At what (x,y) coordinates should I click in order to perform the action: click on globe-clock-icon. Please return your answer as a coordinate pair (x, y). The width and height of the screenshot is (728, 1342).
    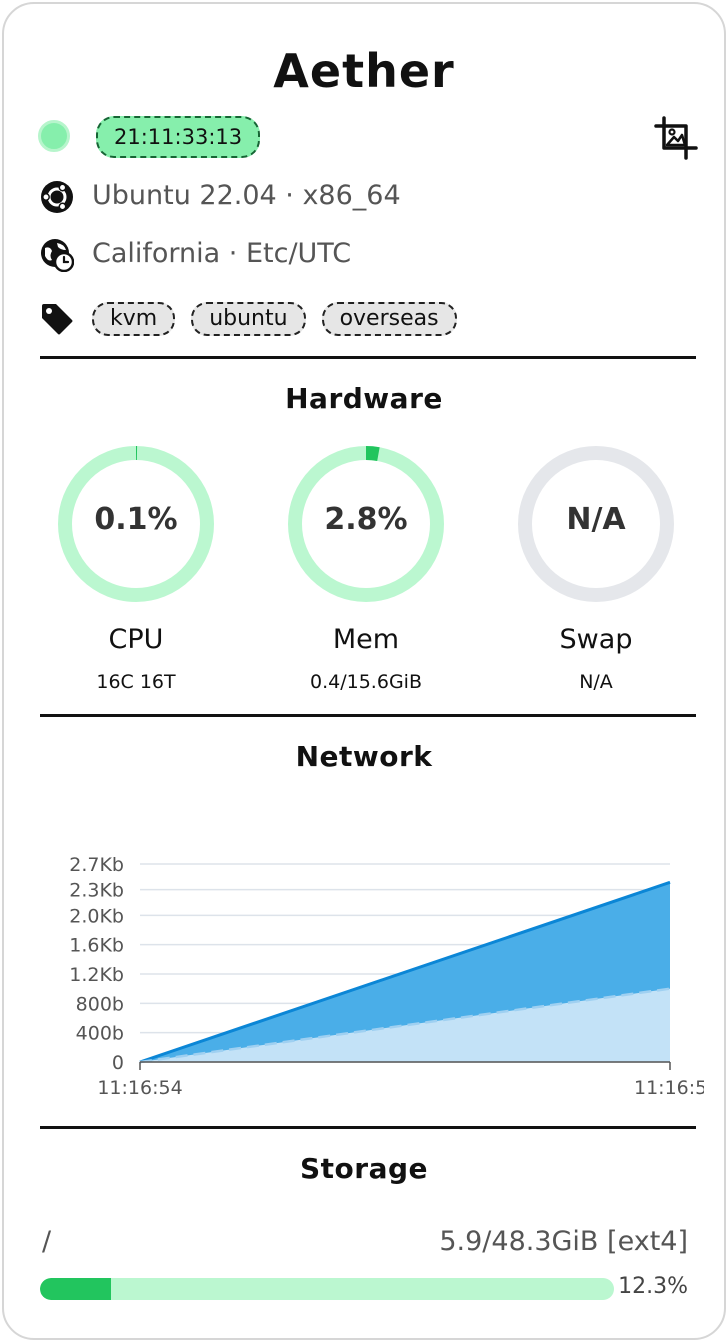
    Looking at the image, I should click on (57, 255).